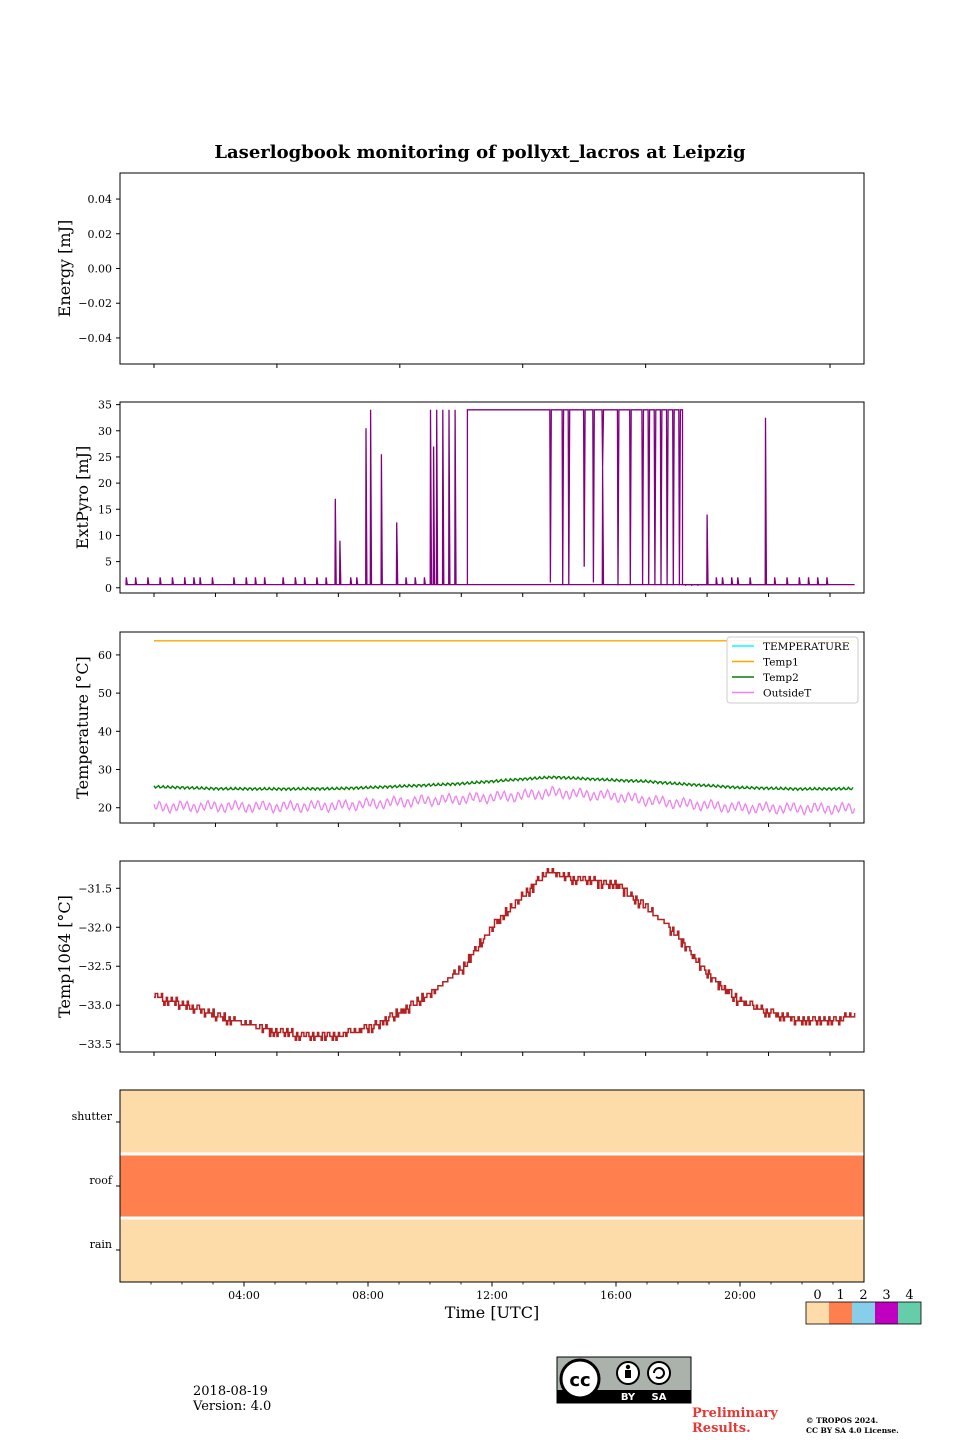 Image resolution: width=960 pixels, height=1440 pixels. Describe the element at coordinates (82, 497) in the screenshot. I see `y-axis-label: ExtPyro [mJ]` at that location.